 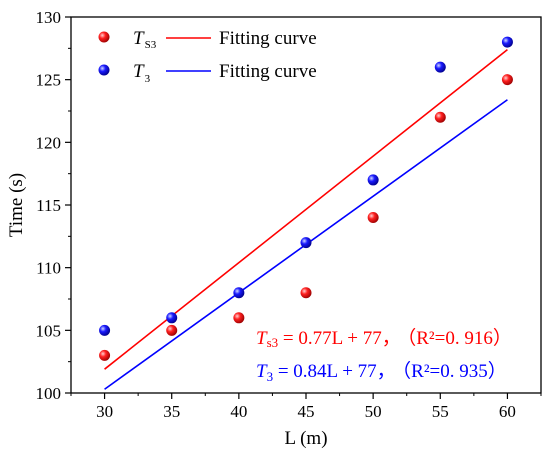 I want to click on legend-fit-label-series-1: Fitting curve, so click(x=268, y=38).